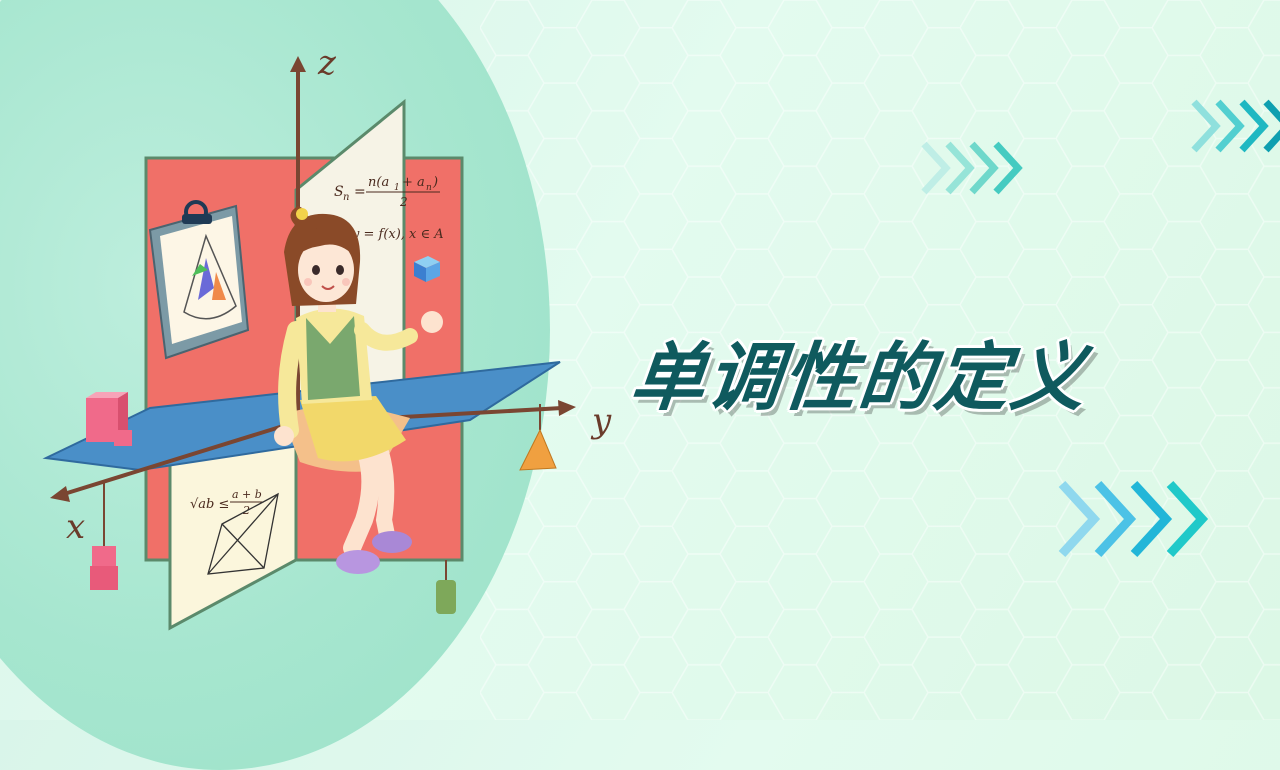  What do you see at coordinates (403, 202) in the screenshot?
I see `svg-text: 2` at bounding box center [403, 202].